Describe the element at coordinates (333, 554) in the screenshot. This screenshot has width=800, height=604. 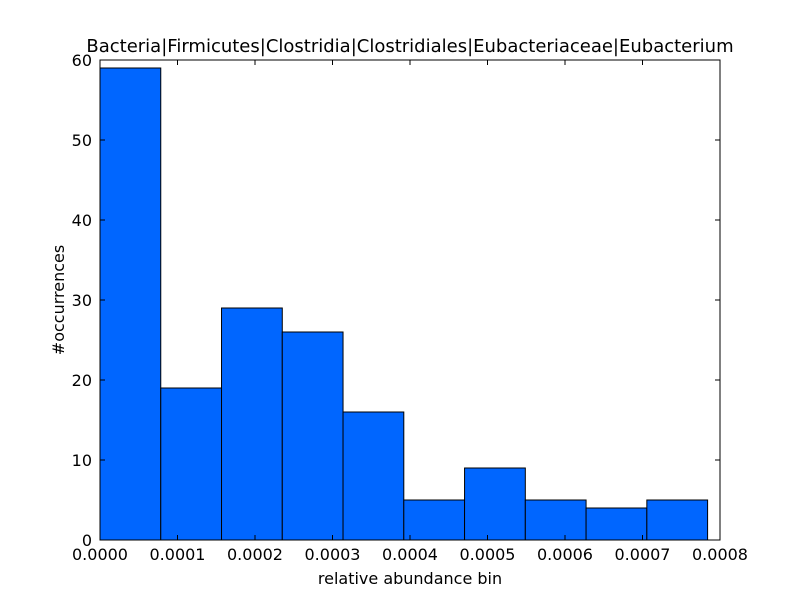
I see `x-tick-label: 0.0003` at that location.